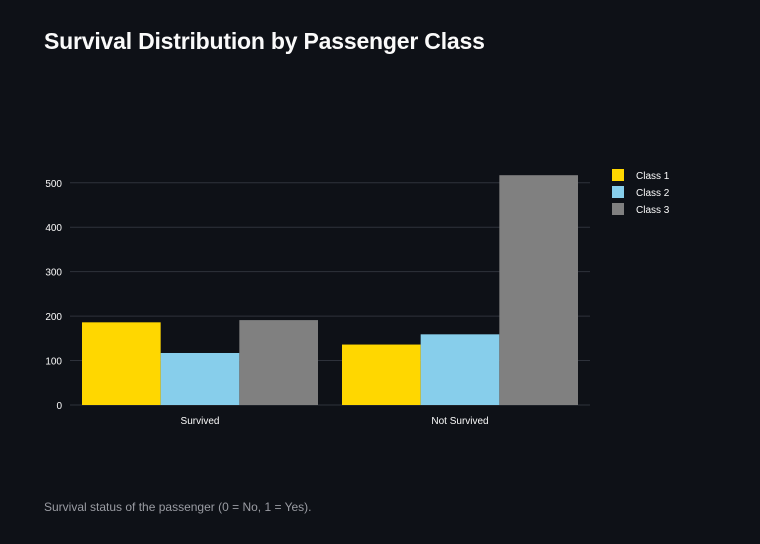  Describe the element at coordinates (460, 369) in the screenshot. I see `bar-class-2-not-survived` at that location.